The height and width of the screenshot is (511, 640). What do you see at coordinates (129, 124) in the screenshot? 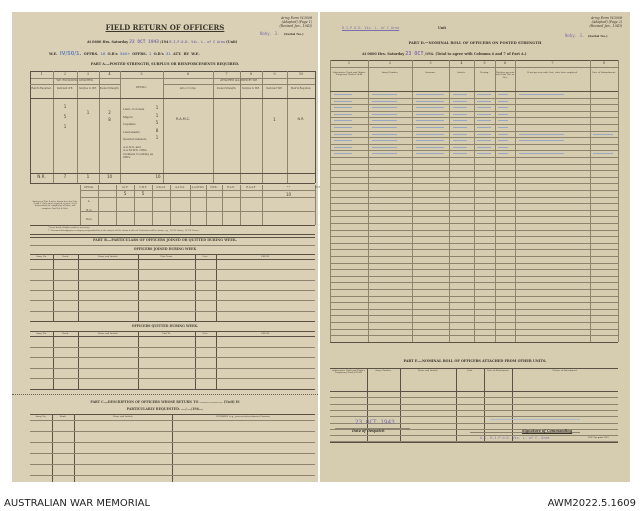
I see `detail-row-label: Captains` at bounding box center [129, 124].